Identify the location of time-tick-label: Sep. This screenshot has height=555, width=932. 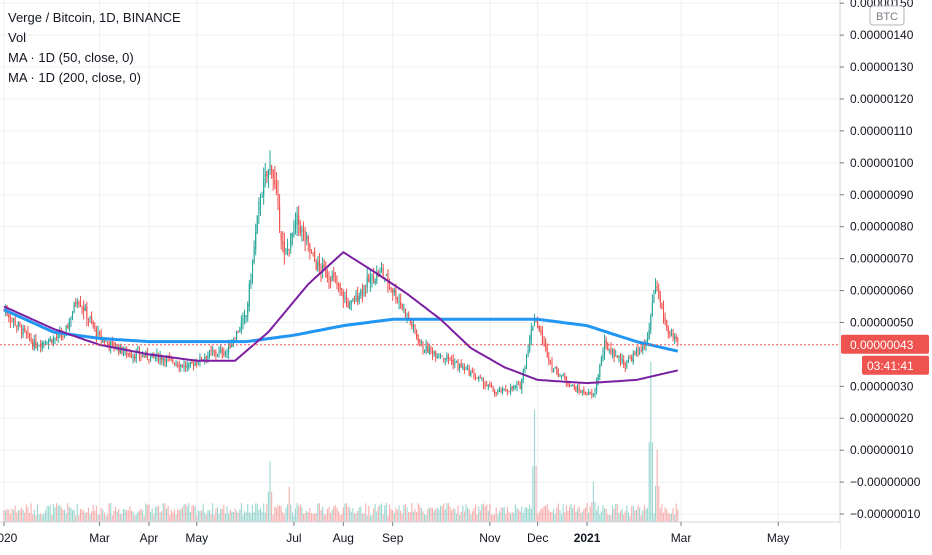
(393, 538).